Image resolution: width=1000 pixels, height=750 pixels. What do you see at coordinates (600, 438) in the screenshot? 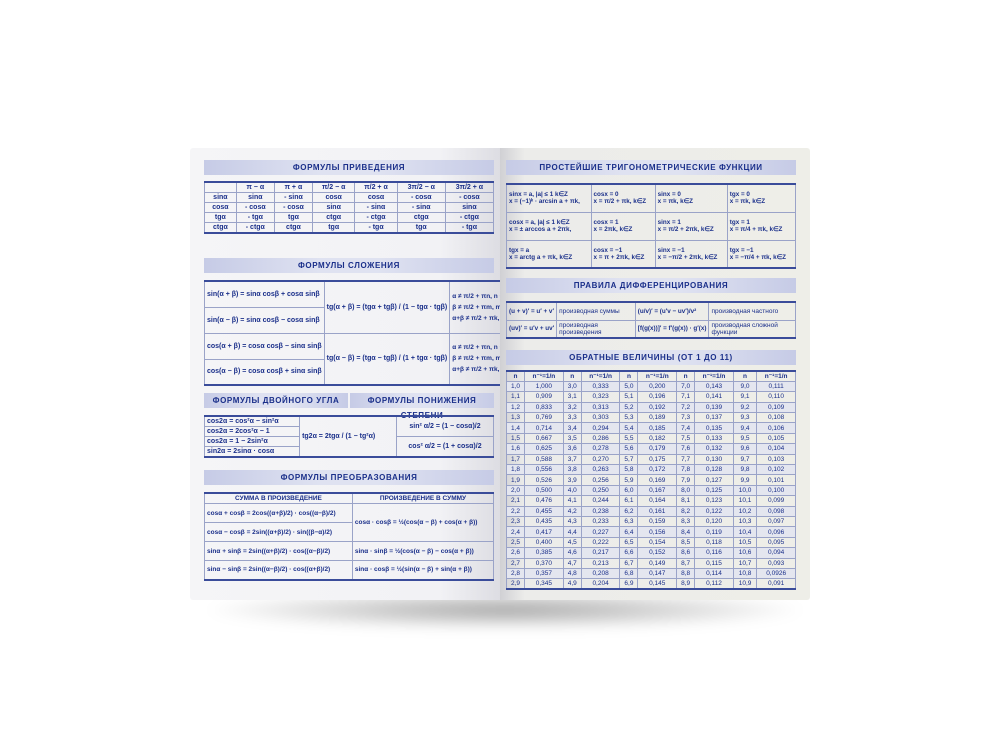
I see `reciprocal-value: 0,286` at bounding box center [600, 438].